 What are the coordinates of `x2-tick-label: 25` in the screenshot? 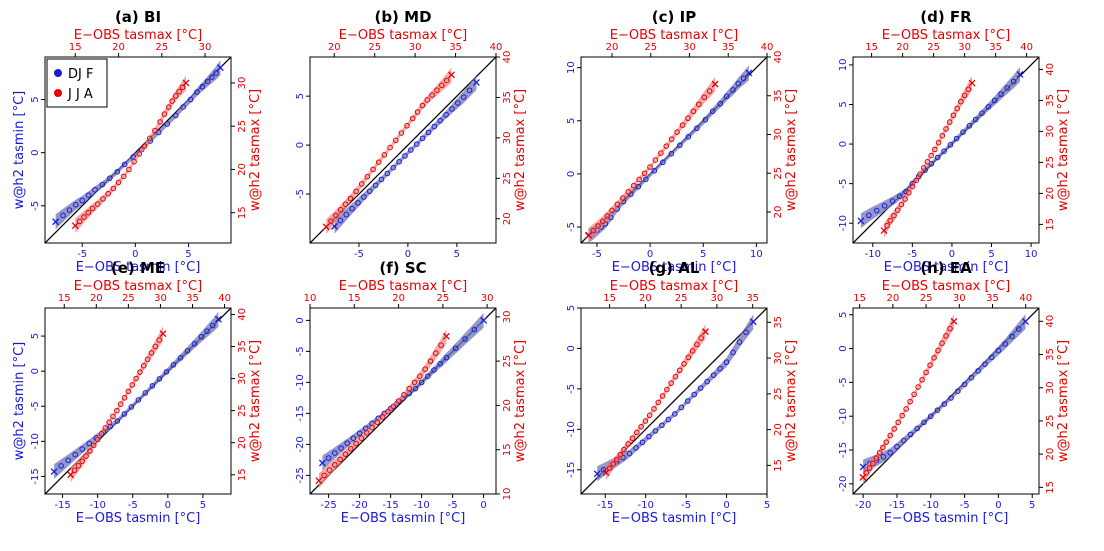 It's located at (128, 298).